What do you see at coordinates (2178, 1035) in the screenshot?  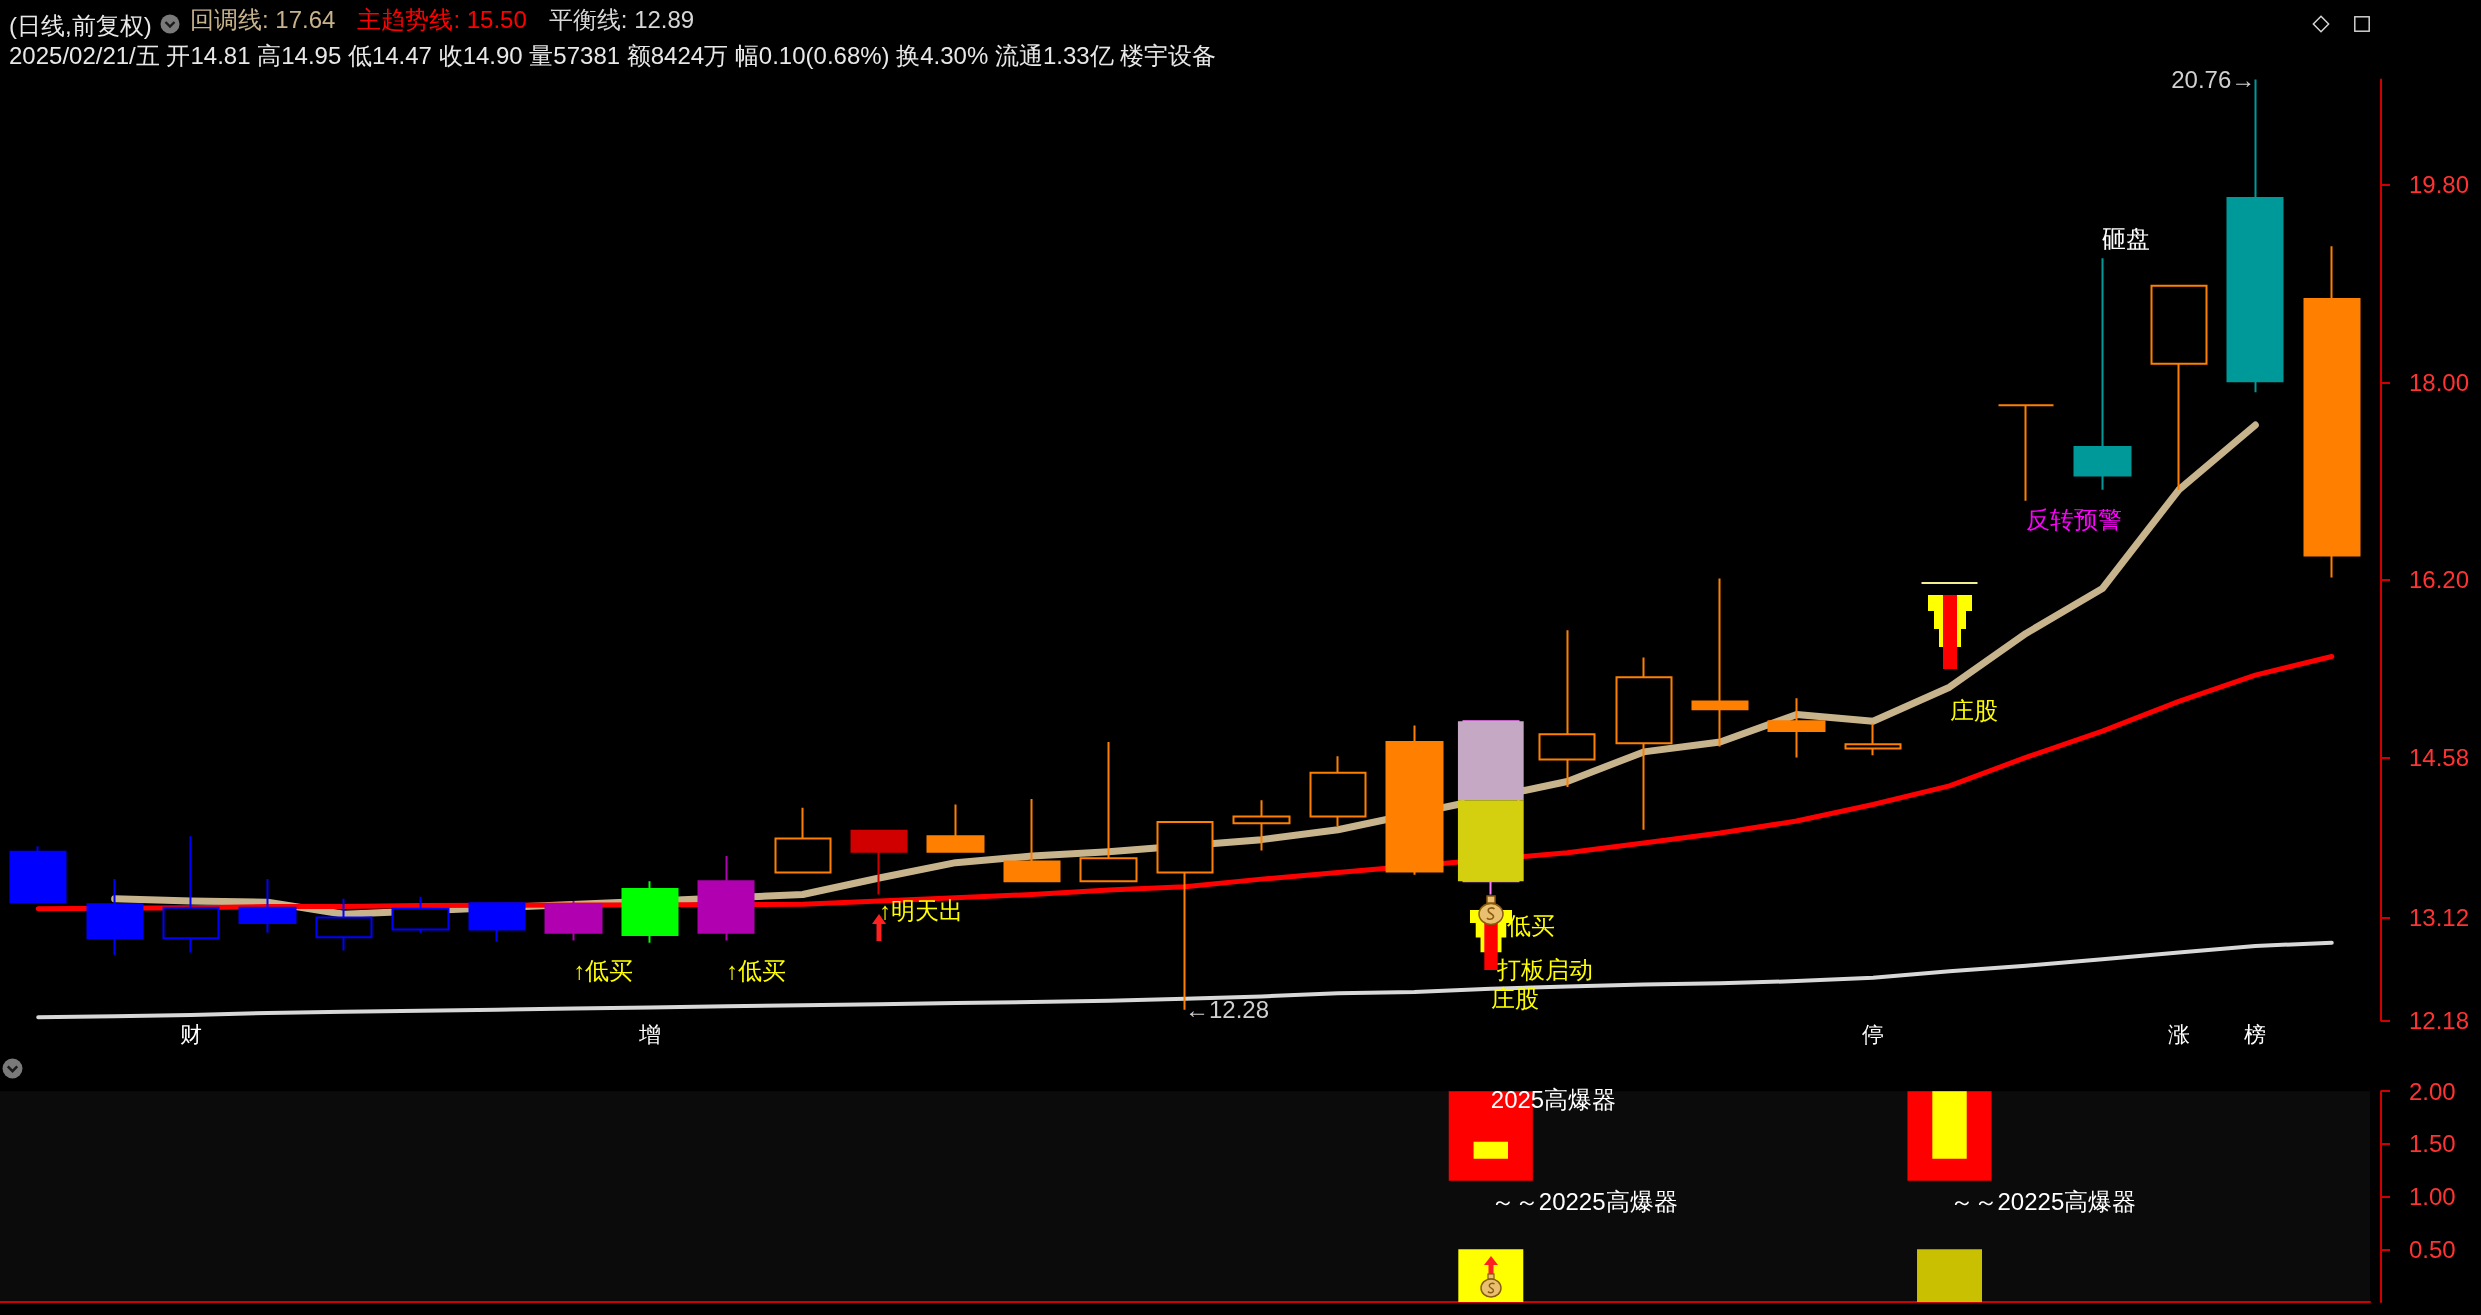 I see `x-tick-label: 涨` at bounding box center [2178, 1035].